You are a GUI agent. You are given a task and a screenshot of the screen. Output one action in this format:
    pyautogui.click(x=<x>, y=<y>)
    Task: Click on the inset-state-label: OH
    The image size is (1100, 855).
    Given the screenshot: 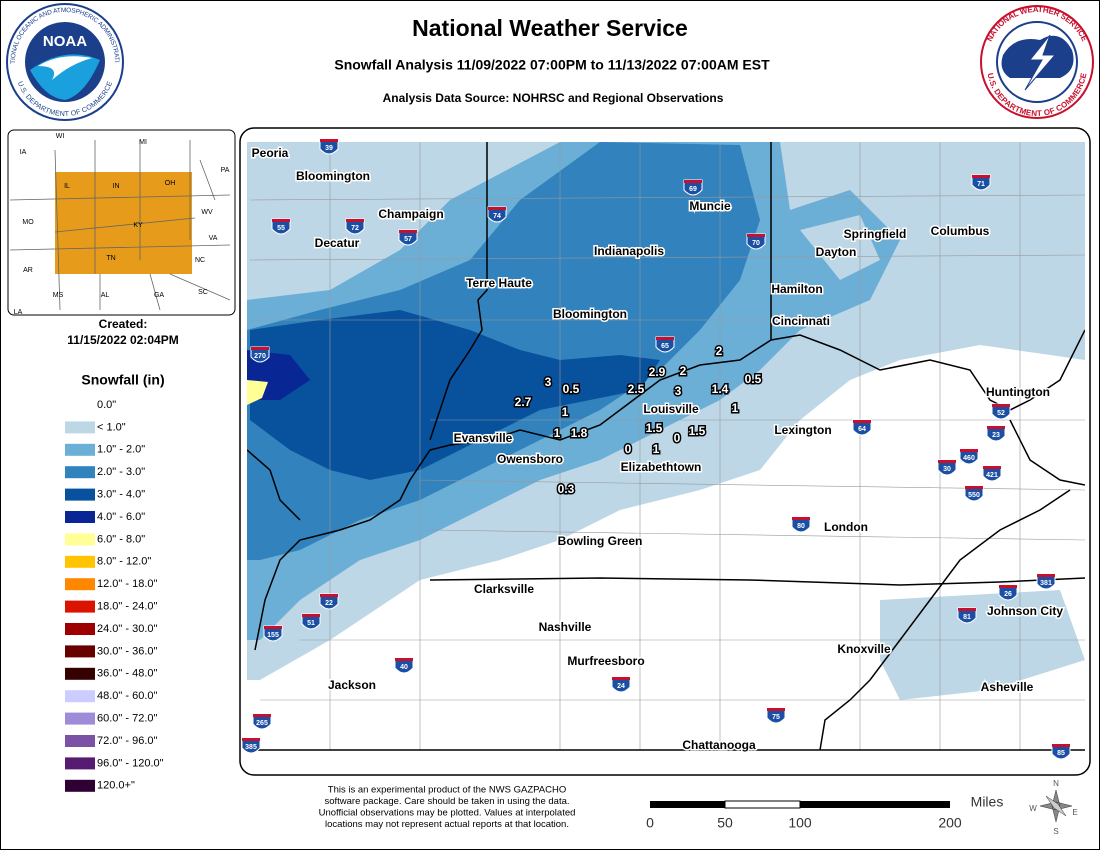 What is the action you would take?
    pyautogui.click(x=170, y=183)
    